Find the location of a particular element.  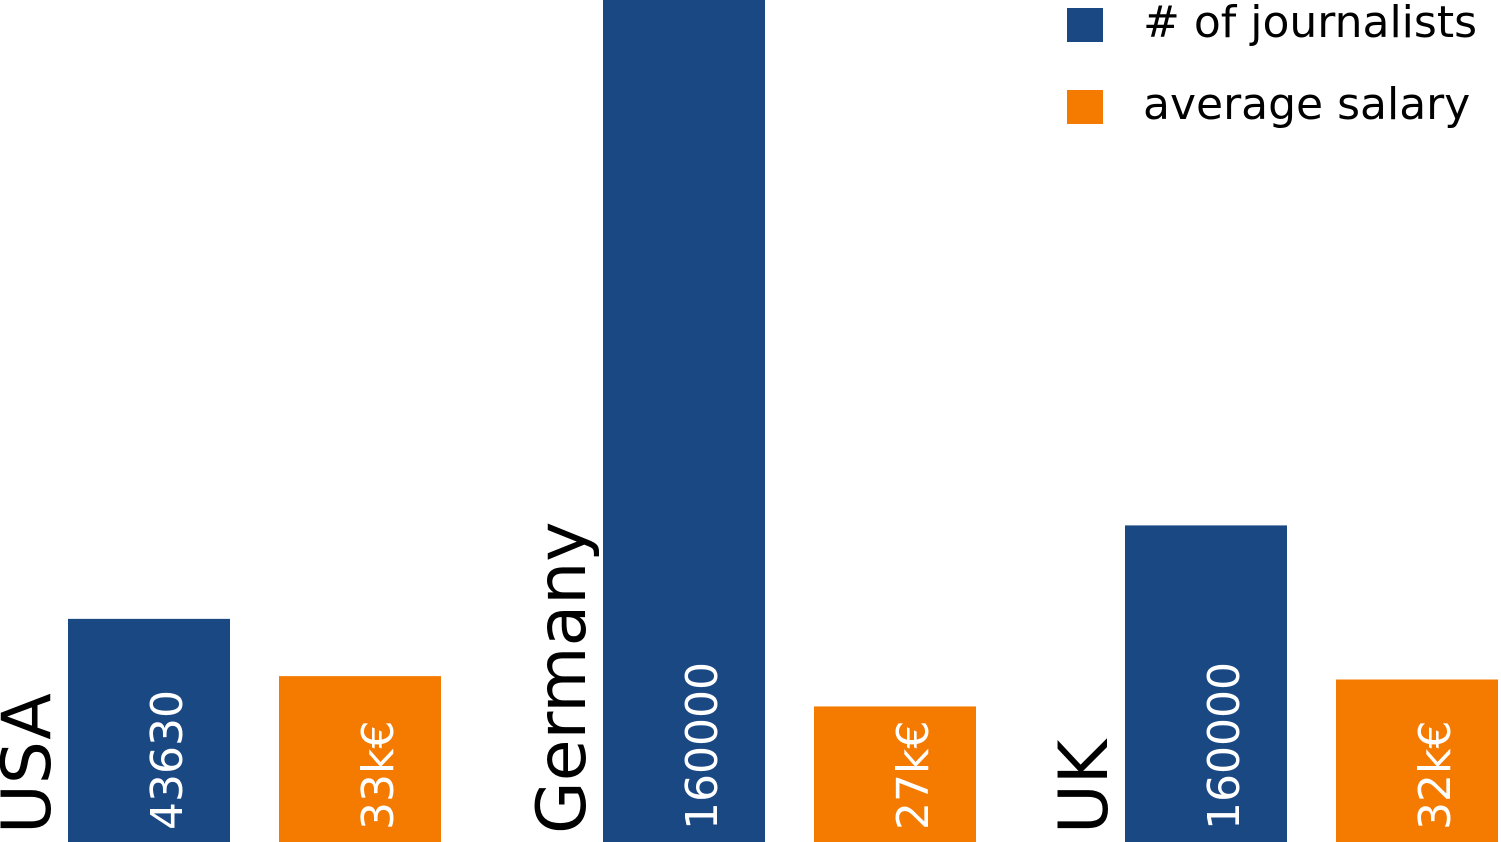

bar-usa-salary is located at coordinates (360, 759).